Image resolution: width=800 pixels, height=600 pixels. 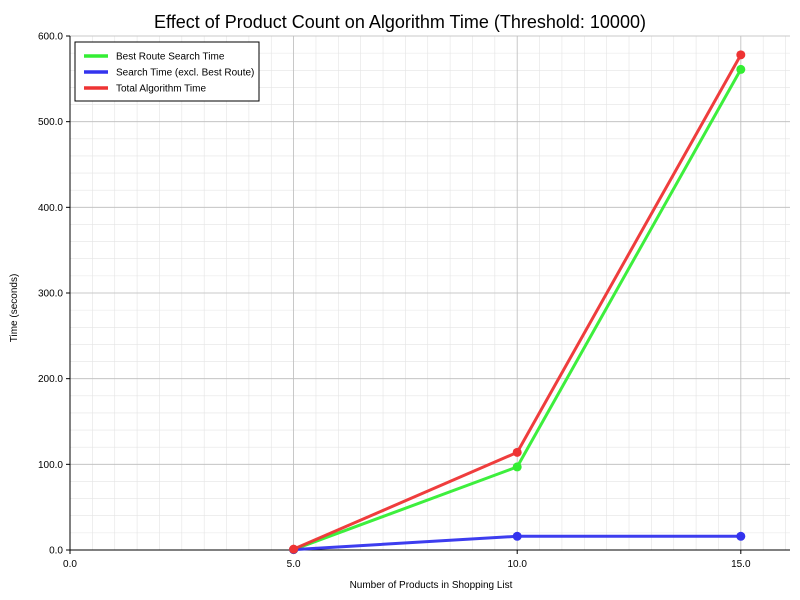 I want to click on y-tick-label: 300.0, so click(x=50, y=294).